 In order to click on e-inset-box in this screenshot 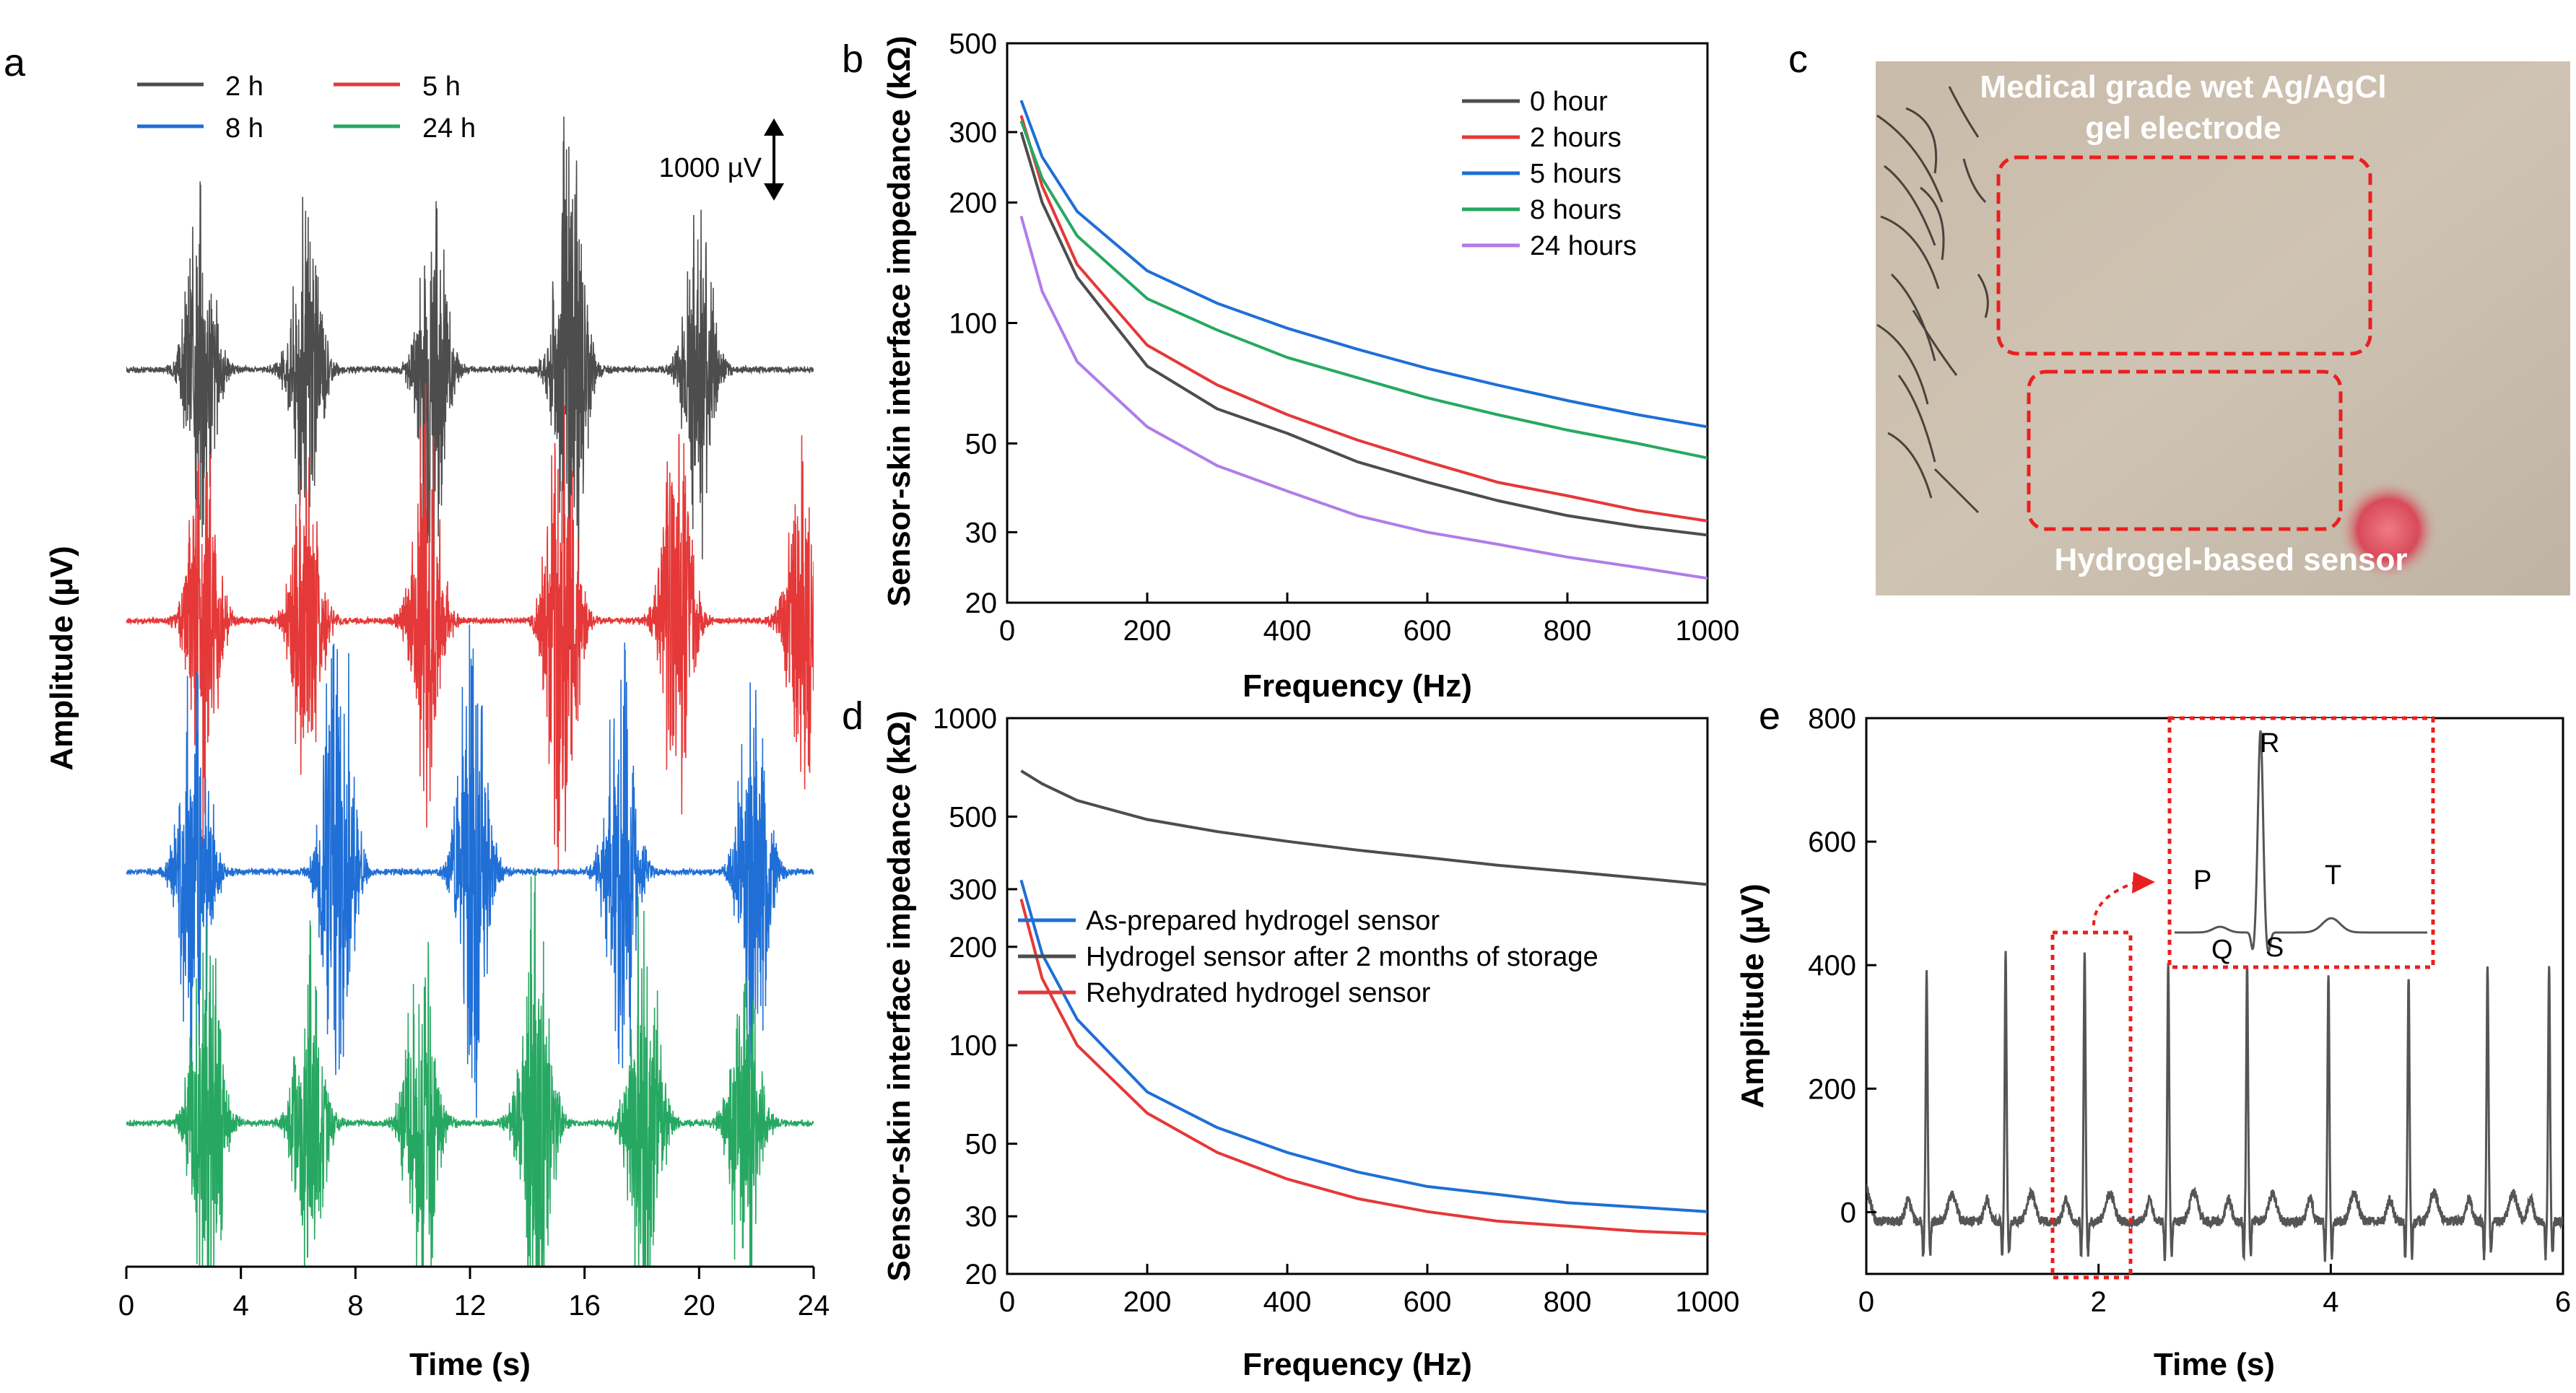, I will do `click(2301, 842)`.